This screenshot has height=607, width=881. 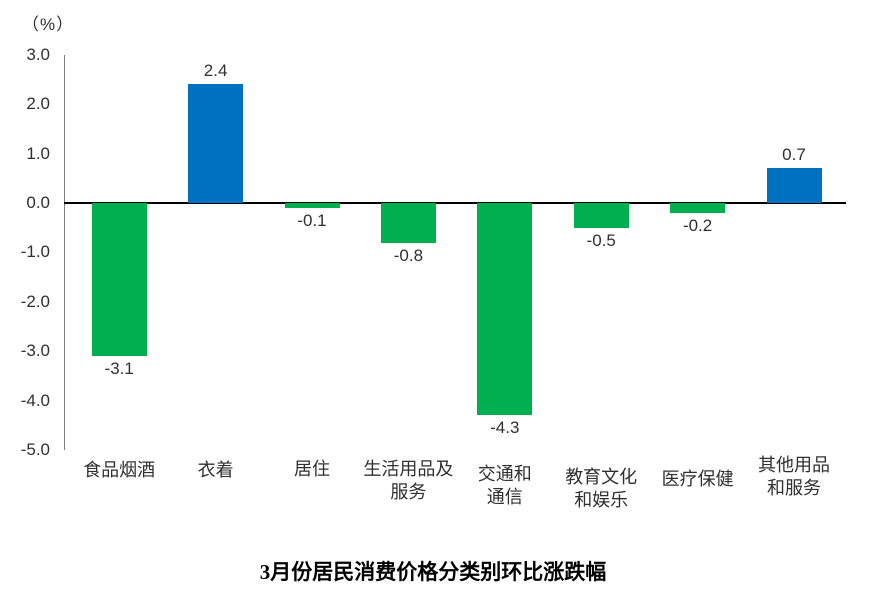 I want to click on y-axis-line, so click(x=64, y=252).